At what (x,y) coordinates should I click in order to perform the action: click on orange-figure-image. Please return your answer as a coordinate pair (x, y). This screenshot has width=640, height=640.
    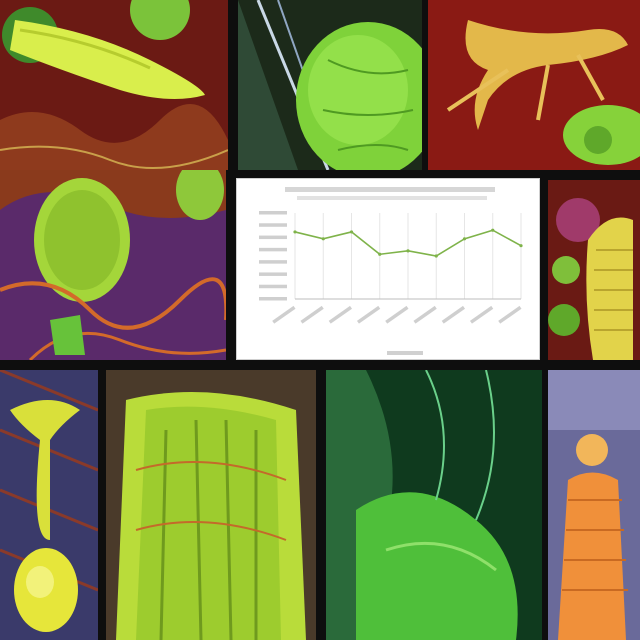
    Looking at the image, I should click on (594, 505).